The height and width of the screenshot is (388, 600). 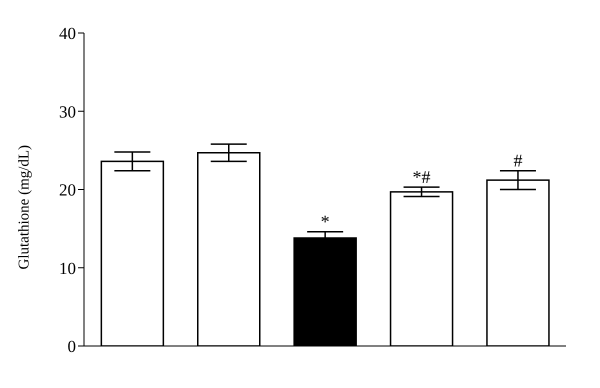 I want to click on y-tick-label: 40, so click(x=67, y=34).